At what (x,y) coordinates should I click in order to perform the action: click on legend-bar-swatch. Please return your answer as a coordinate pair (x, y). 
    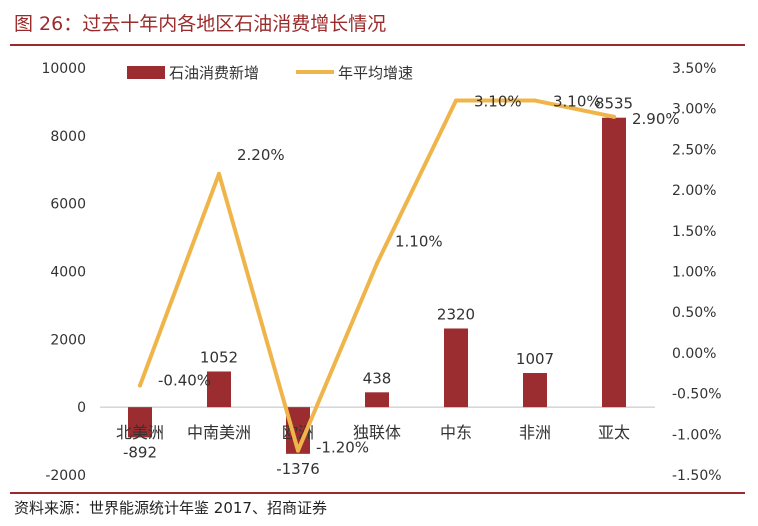
    Looking at the image, I should click on (146, 72).